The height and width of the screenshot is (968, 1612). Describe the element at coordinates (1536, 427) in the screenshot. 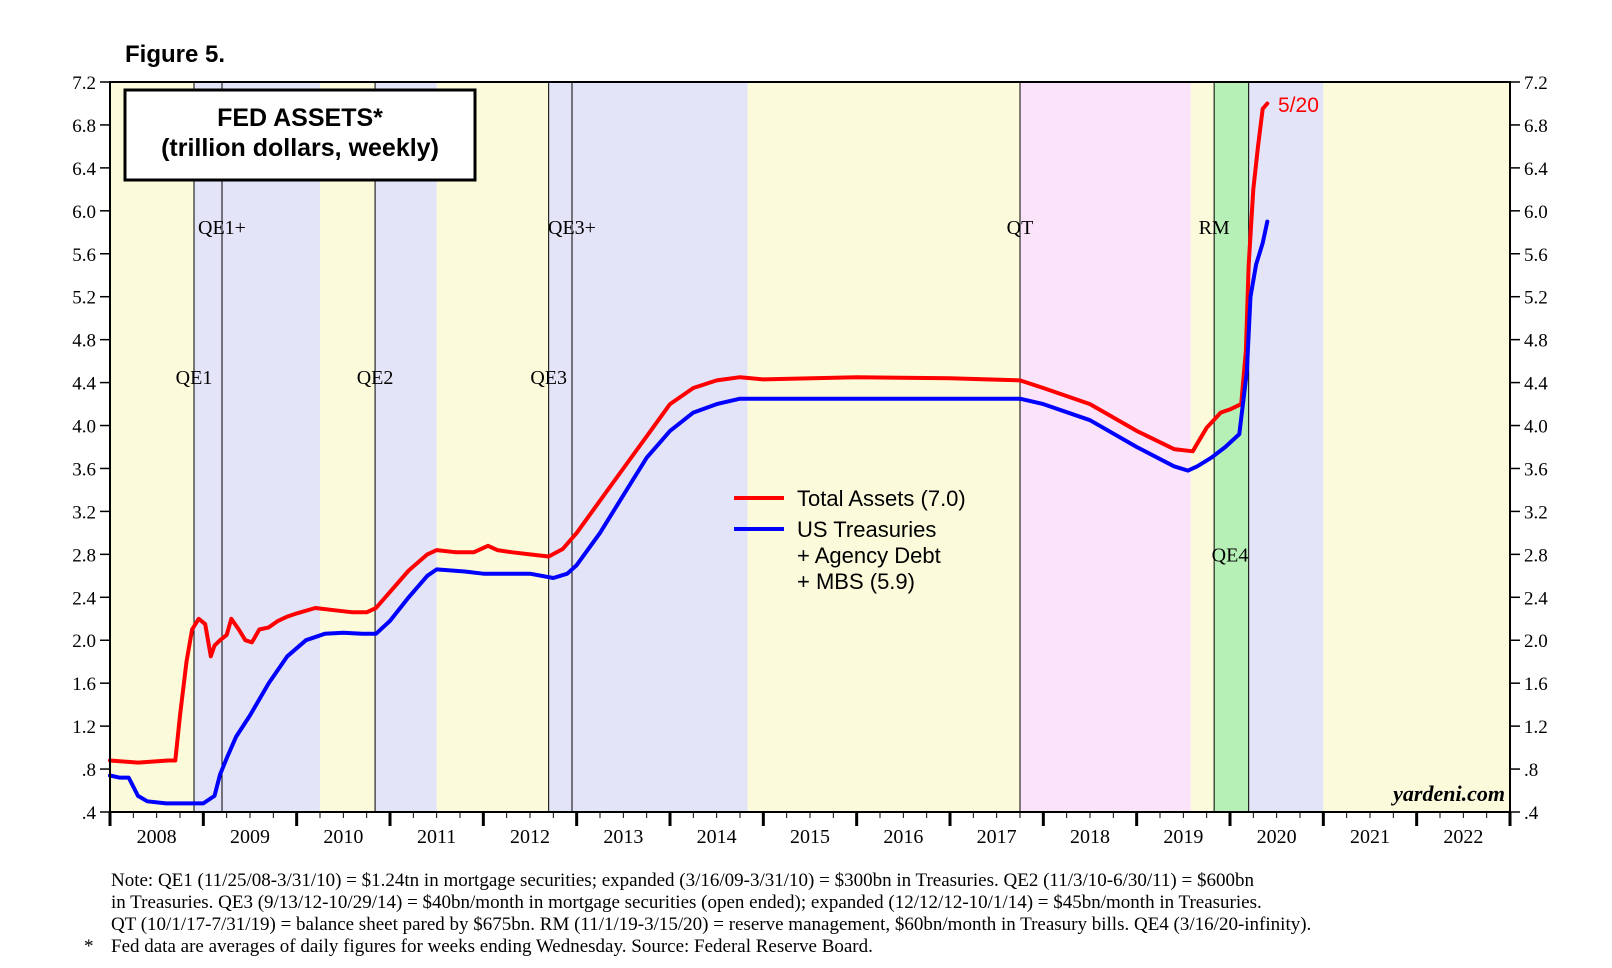

I see `y-tick-label-right: 4.0` at that location.